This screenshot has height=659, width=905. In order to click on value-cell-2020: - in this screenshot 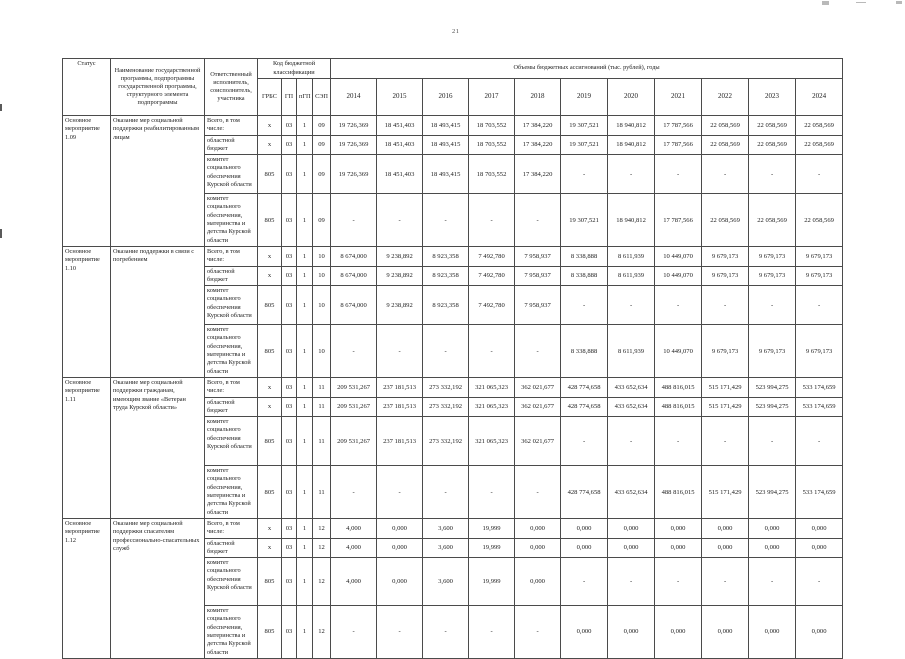, I will do `click(631, 305)`.